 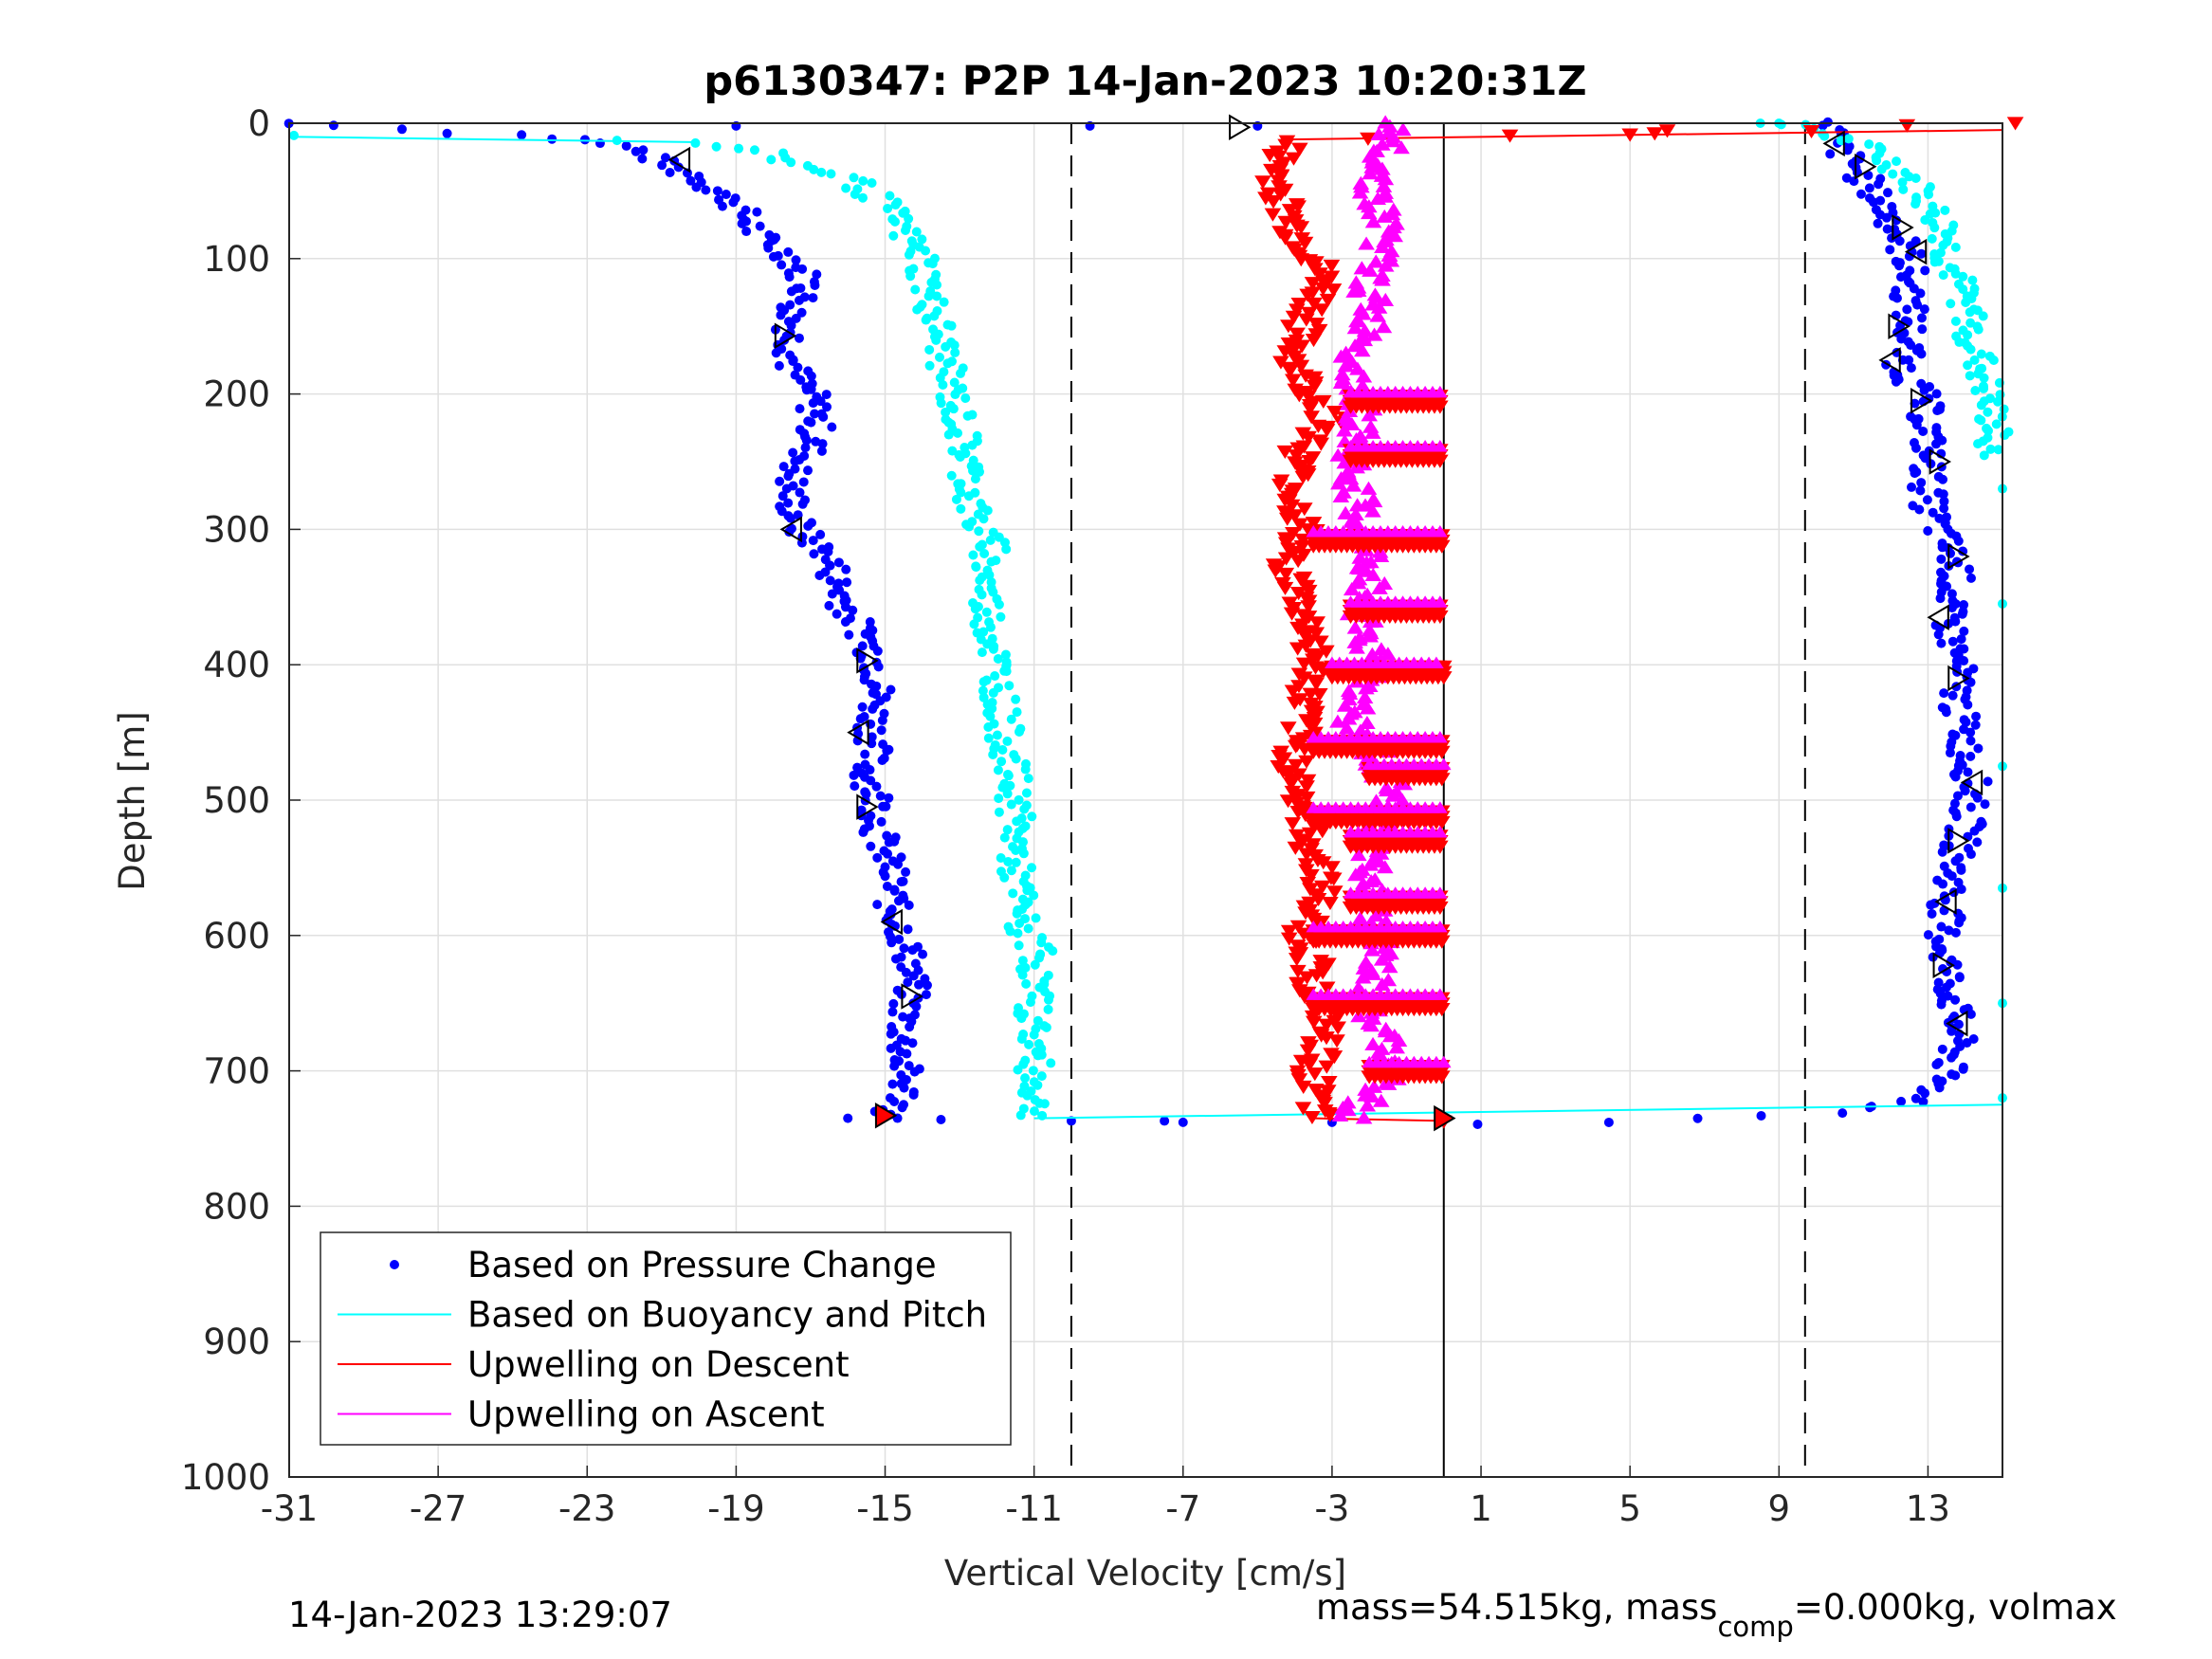 What do you see at coordinates (236, 665) in the screenshot?
I see `y-tick-label: 400` at bounding box center [236, 665].